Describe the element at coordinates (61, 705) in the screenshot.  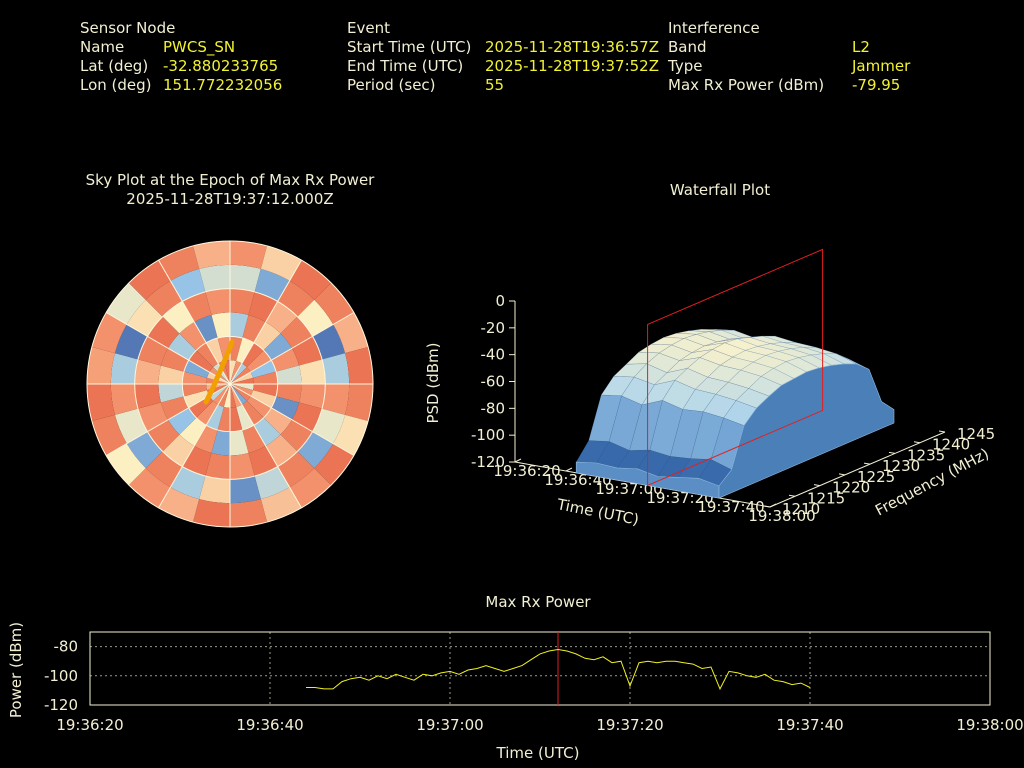
I see `y-tick-label: -120` at that location.